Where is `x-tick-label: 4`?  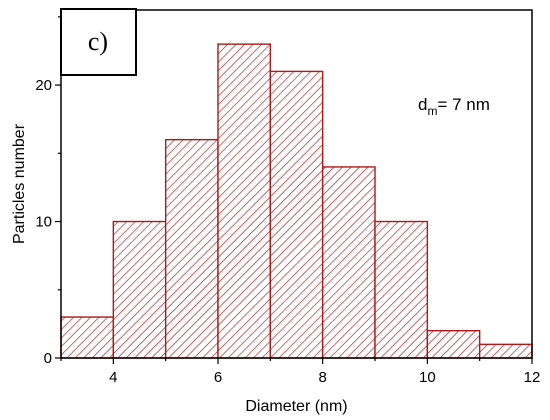
x-tick-label: 4 is located at coordinates (113, 377).